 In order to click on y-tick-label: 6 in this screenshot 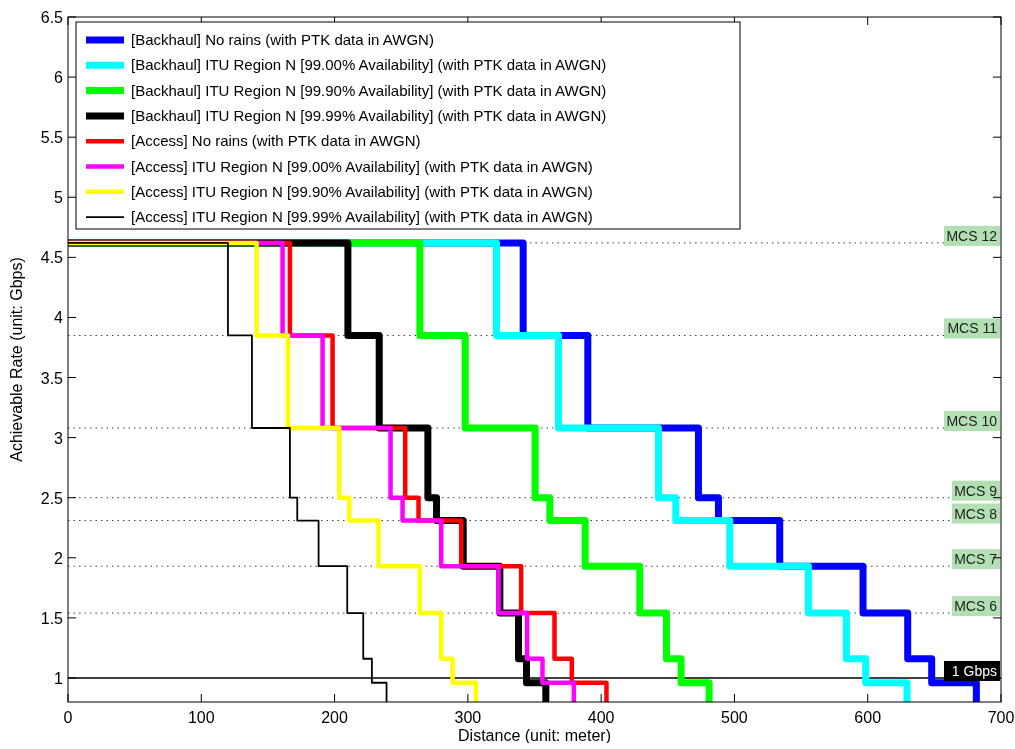, I will do `click(59, 78)`.